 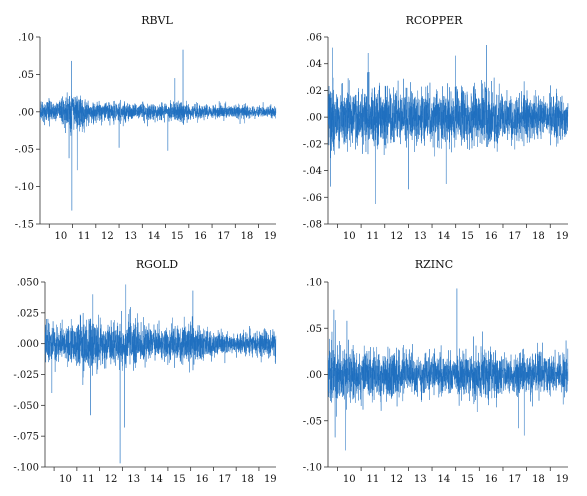 What do you see at coordinates (312, 198) in the screenshot?
I see `y-tick-label: -.06` at bounding box center [312, 198].